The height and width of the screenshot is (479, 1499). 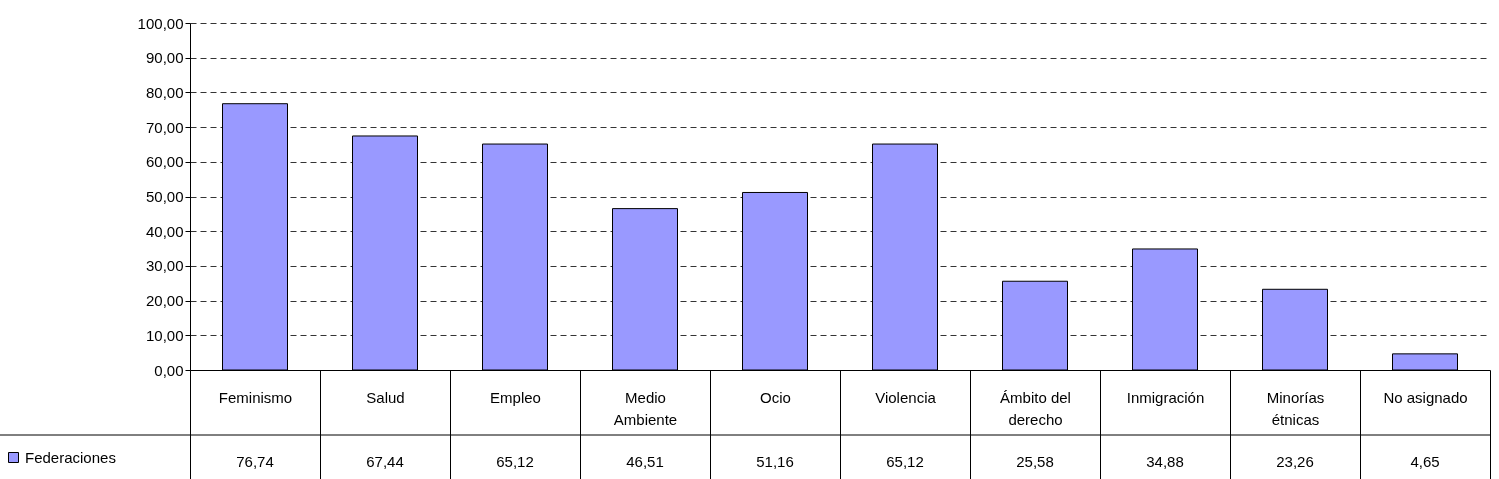 What do you see at coordinates (1035, 408) in the screenshot?
I see `x-tick-label: Ámbito del derecho` at bounding box center [1035, 408].